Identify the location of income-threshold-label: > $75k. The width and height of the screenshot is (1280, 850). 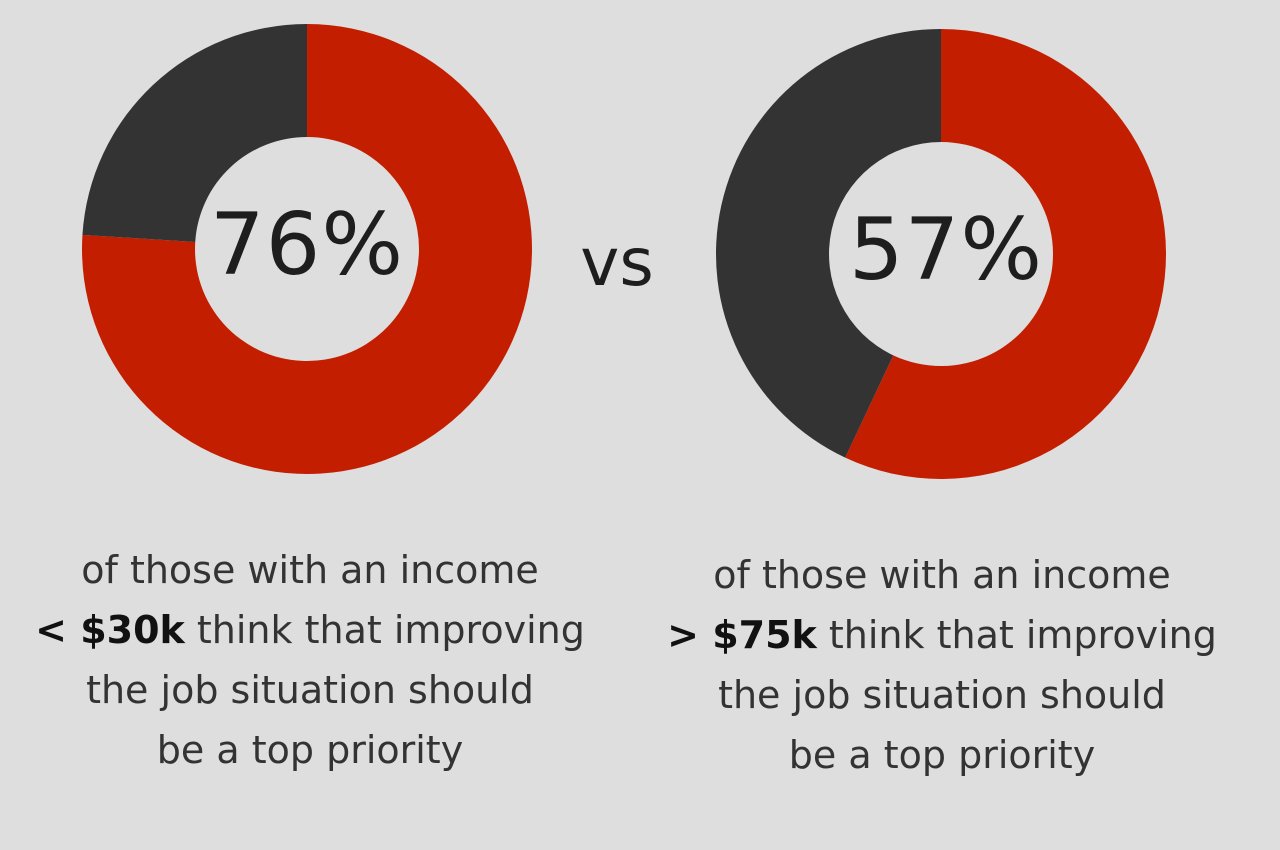
(742, 635).